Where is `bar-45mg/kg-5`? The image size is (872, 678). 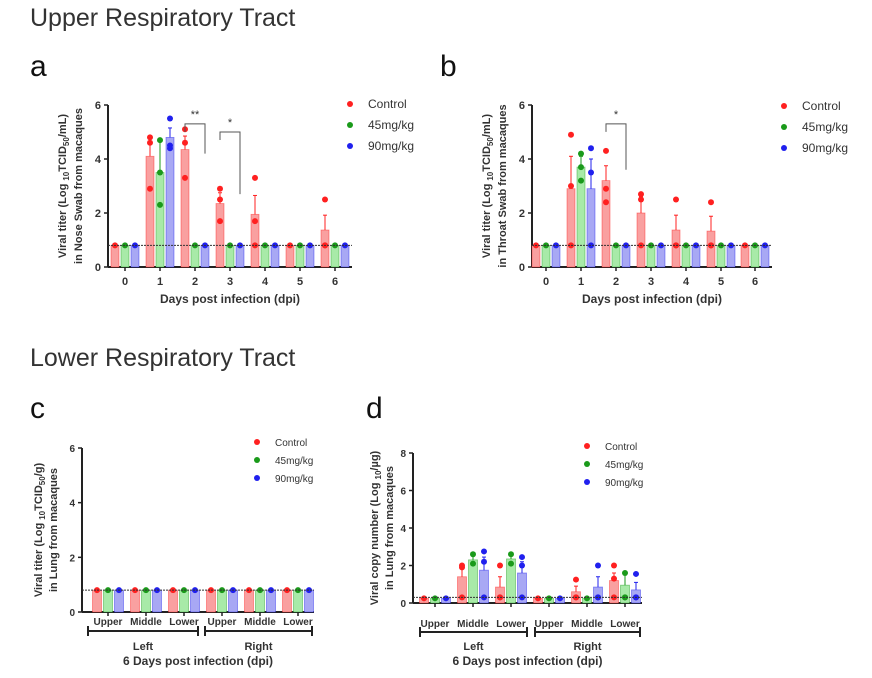
bar-45mg/kg-5 is located at coordinates (300, 256).